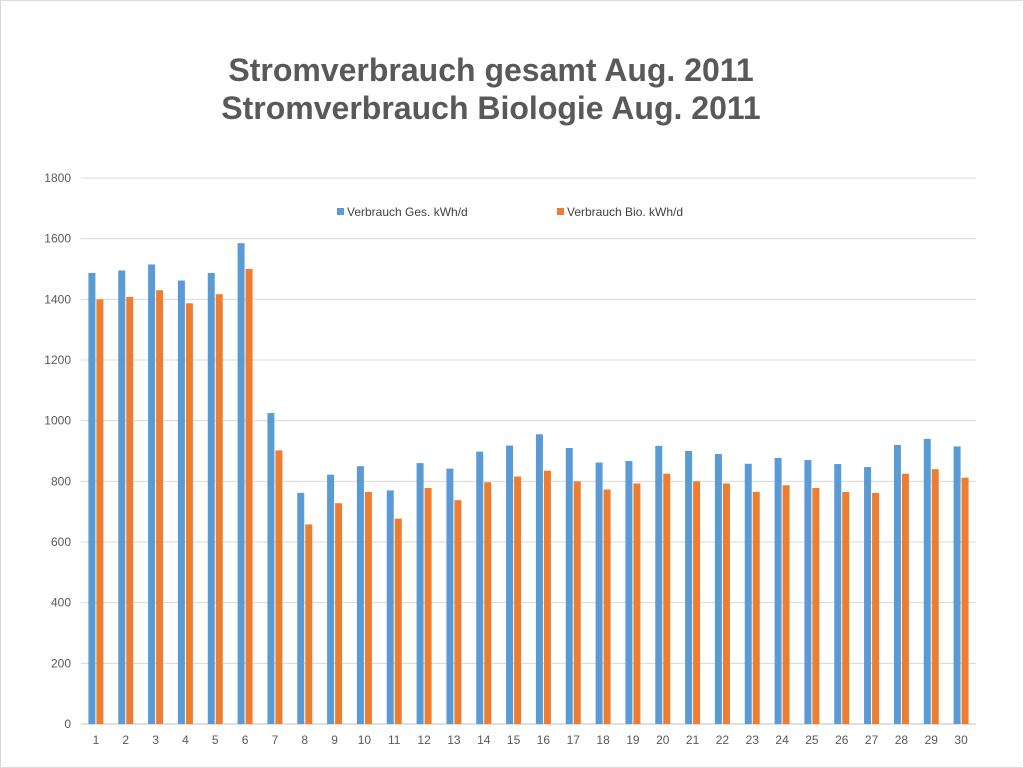 The height and width of the screenshot is (768, 1024). Describe the element at coordinates (394, 740) in the screenshot. I see `x-tick-label: 11` at that location.